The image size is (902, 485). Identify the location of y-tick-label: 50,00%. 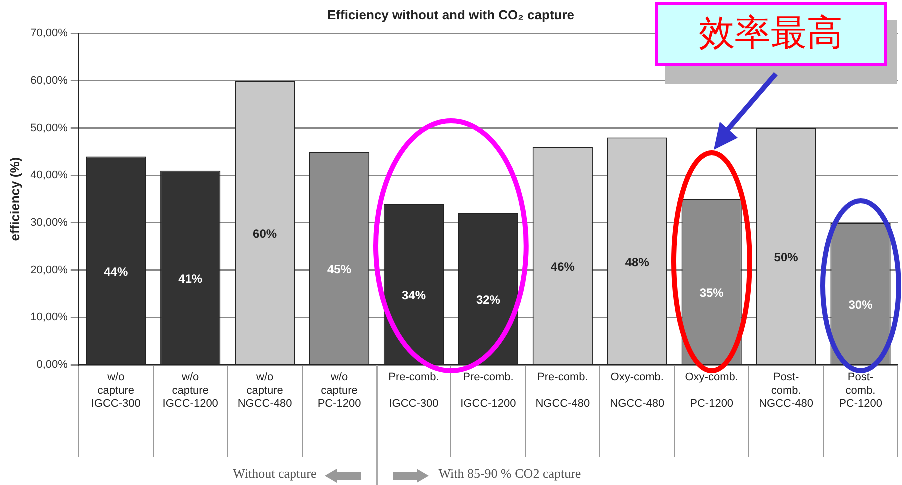
(49, 128).